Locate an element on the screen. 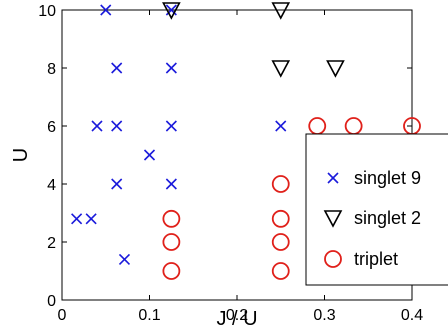 The image size is (448, 331). legend: singlet 9 singlet 2 triplet is located at coordinates (376, 209).